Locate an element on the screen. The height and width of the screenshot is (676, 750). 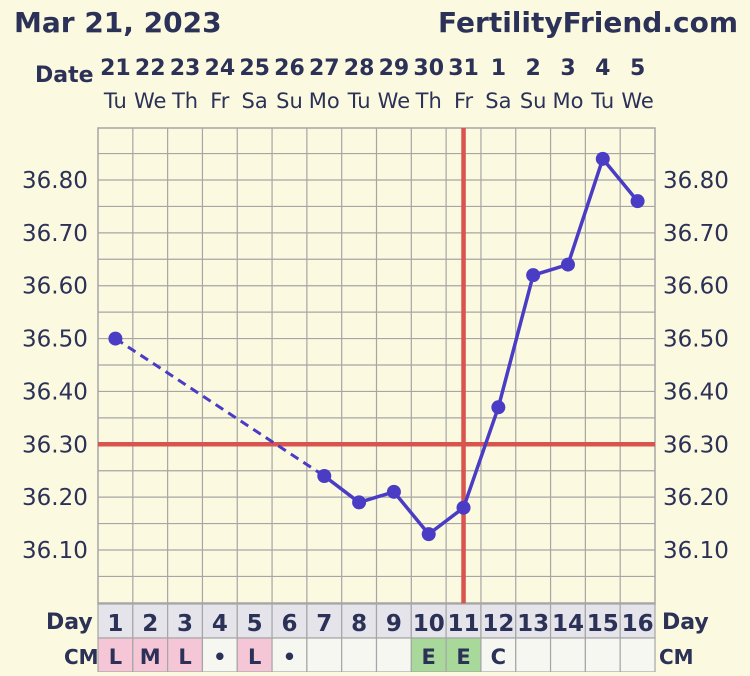
day-label: 12 is located at coordinates (498, 624).